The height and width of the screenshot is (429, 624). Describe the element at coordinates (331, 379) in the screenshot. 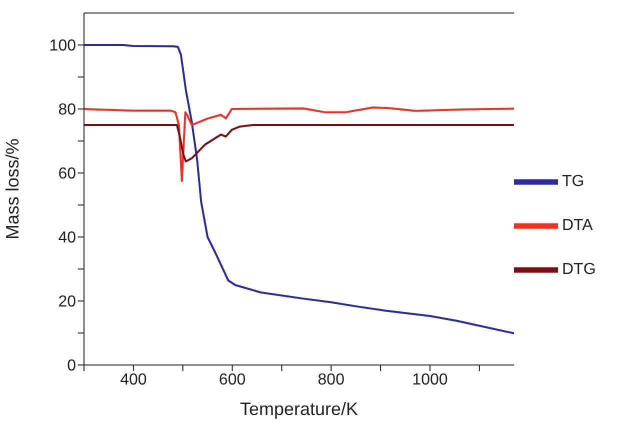

I see `x-tick-label: 800` at that location.